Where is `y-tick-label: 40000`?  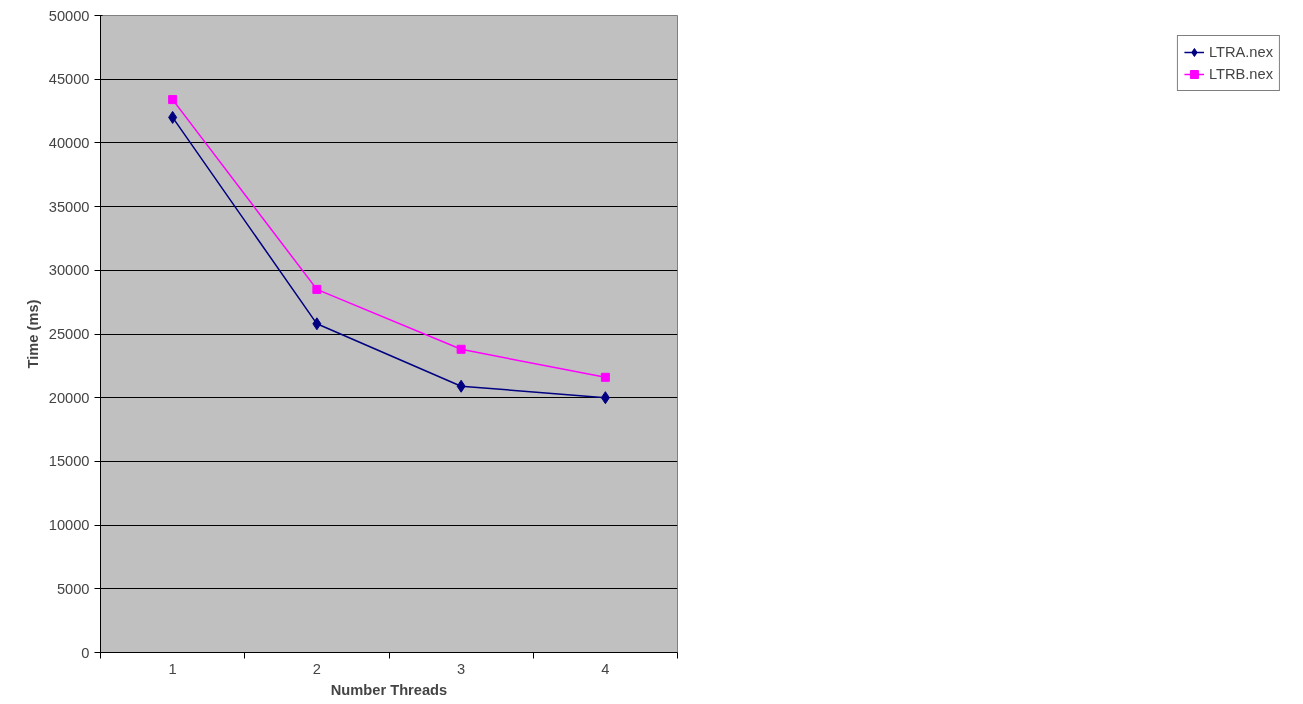
y-tick-label: 40000 is located at coordinates (69, 142).